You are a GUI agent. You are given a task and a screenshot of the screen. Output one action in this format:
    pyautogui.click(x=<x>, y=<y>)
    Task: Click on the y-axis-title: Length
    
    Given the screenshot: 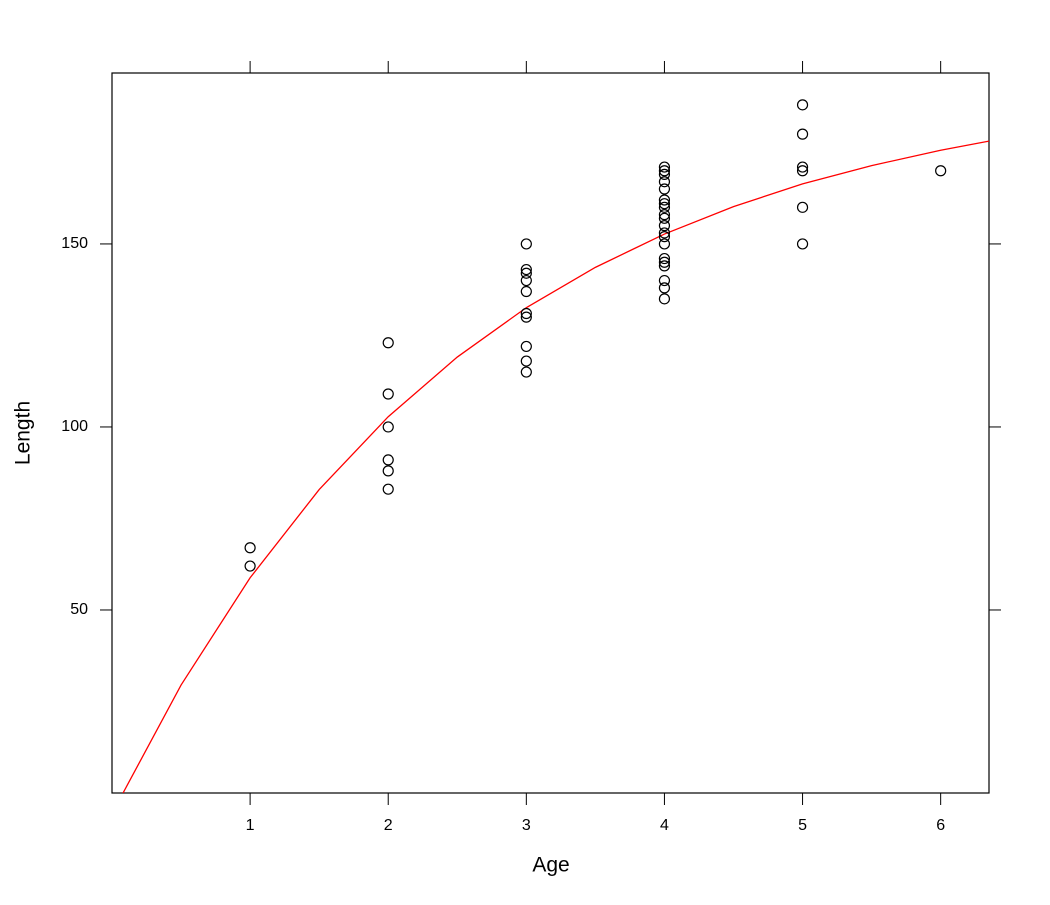 What is the action you would take?
    pyautogui.click(x=23, y=433)
    